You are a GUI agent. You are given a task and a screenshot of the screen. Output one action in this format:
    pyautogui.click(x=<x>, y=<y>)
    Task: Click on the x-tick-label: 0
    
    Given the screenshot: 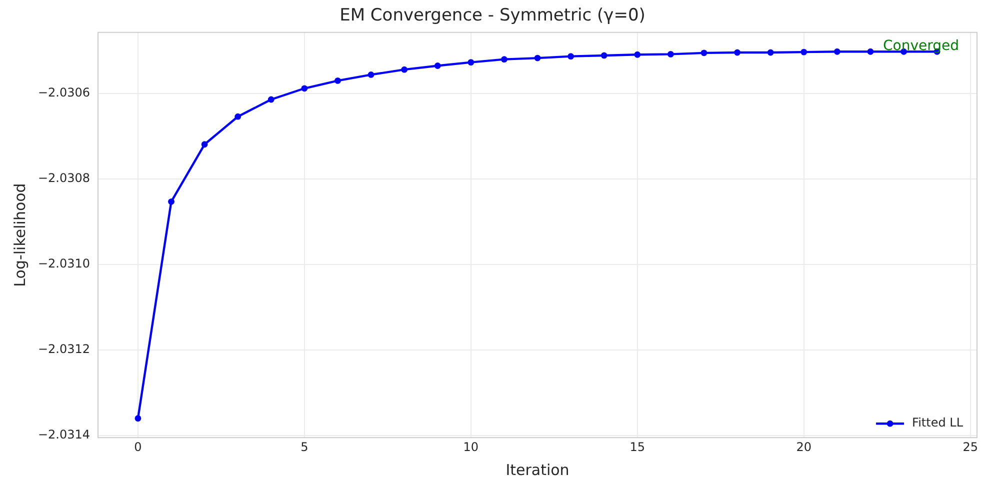 What is the action you would take?
    pyautogui.click(x=138, y=447)
    